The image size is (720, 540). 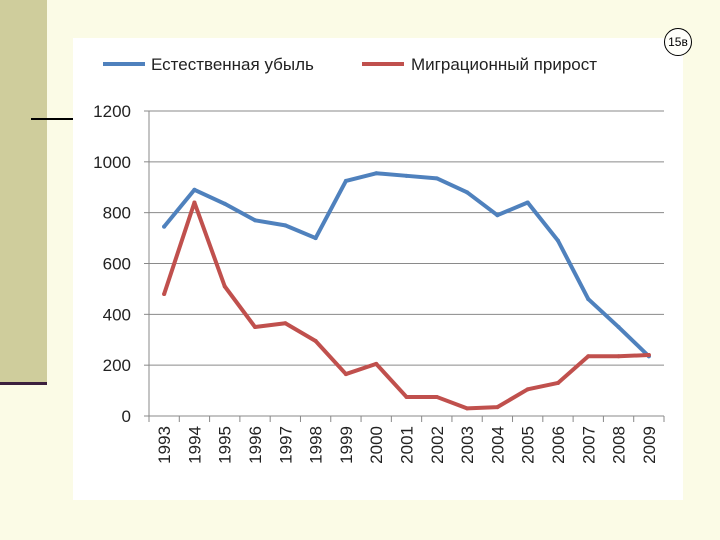 What do you see at coordinates (117, 314) in the screenshot?
I see `y-tick-label: 400` at bounding box center [117, 314].